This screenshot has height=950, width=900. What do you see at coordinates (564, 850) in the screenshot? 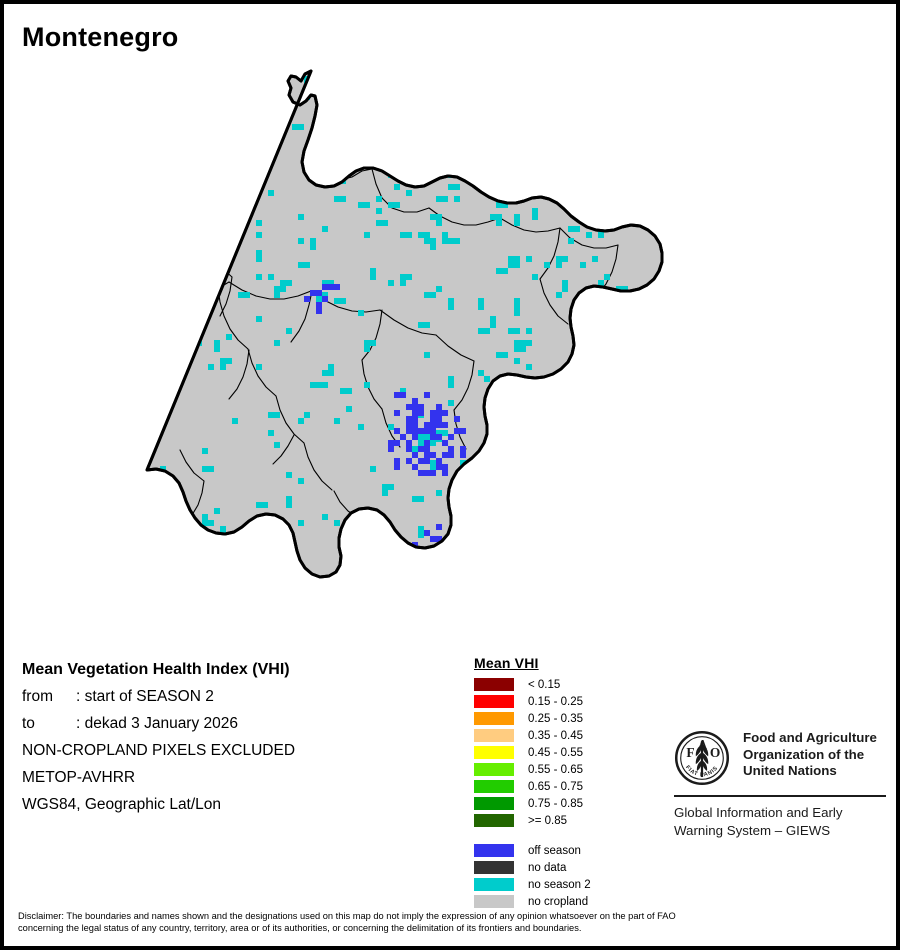
I see `legend-special-row: off season` at bounding box center [564, 850].